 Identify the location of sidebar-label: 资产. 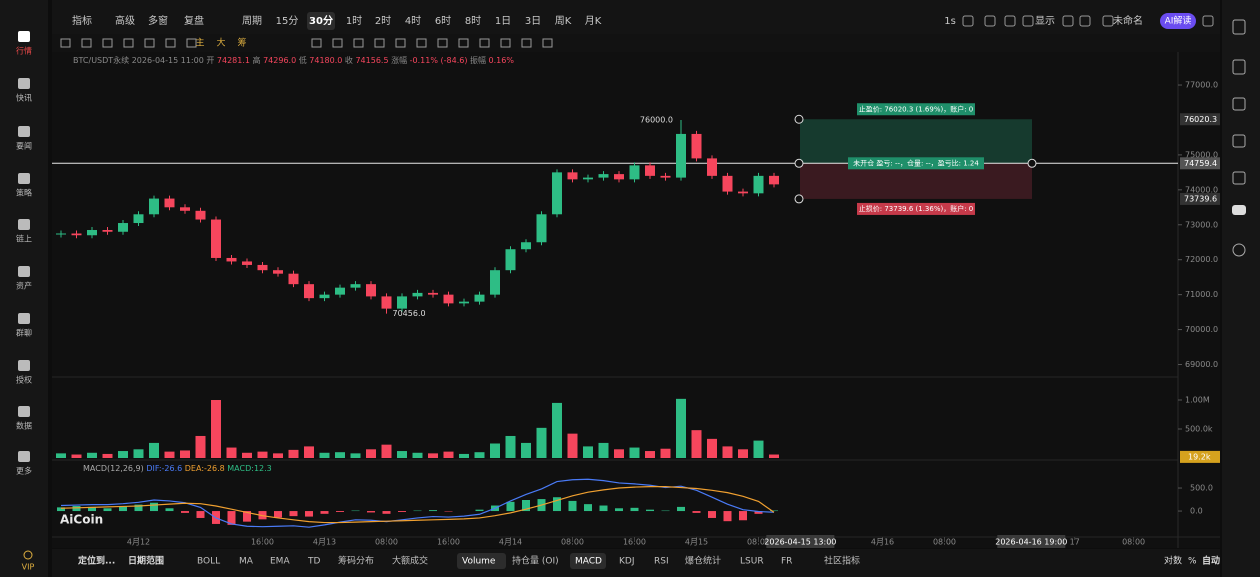
(24, 286).